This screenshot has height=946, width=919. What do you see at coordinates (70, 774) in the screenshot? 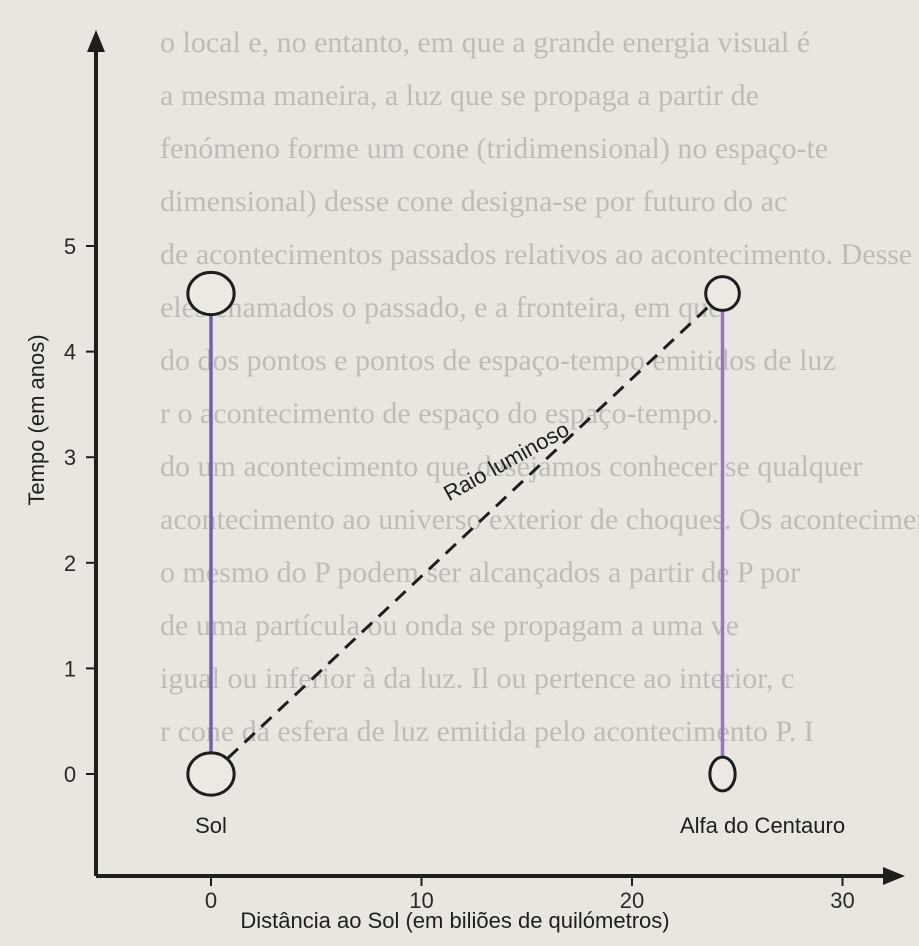
I see `y-tick-label: 0` at bounding box center [70, 774].